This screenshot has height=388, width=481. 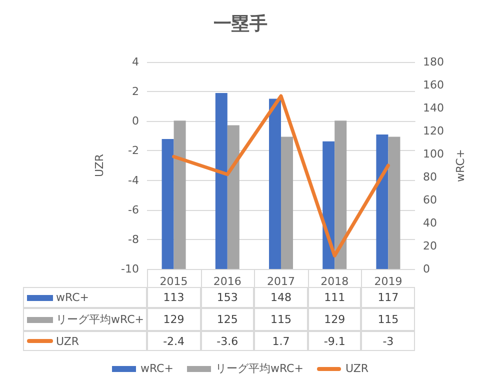 I want to click on y2-axis-title: wRC+, so click(x=460, y=165).